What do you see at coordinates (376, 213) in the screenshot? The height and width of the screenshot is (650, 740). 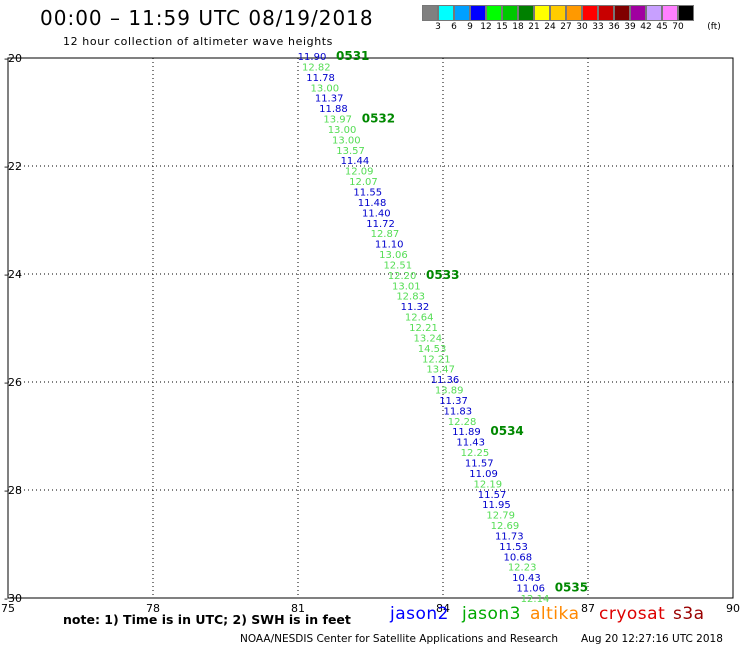 I see `swh-value: 11.40` at bounding box center [376, 213].